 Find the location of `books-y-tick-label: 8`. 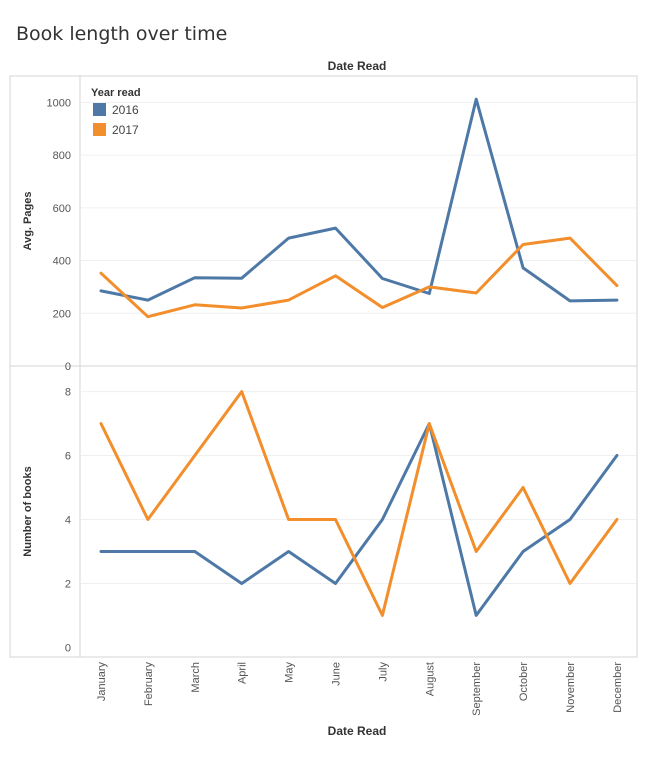

books-y-tick-label: 8 is located at coordinates (68, 393).